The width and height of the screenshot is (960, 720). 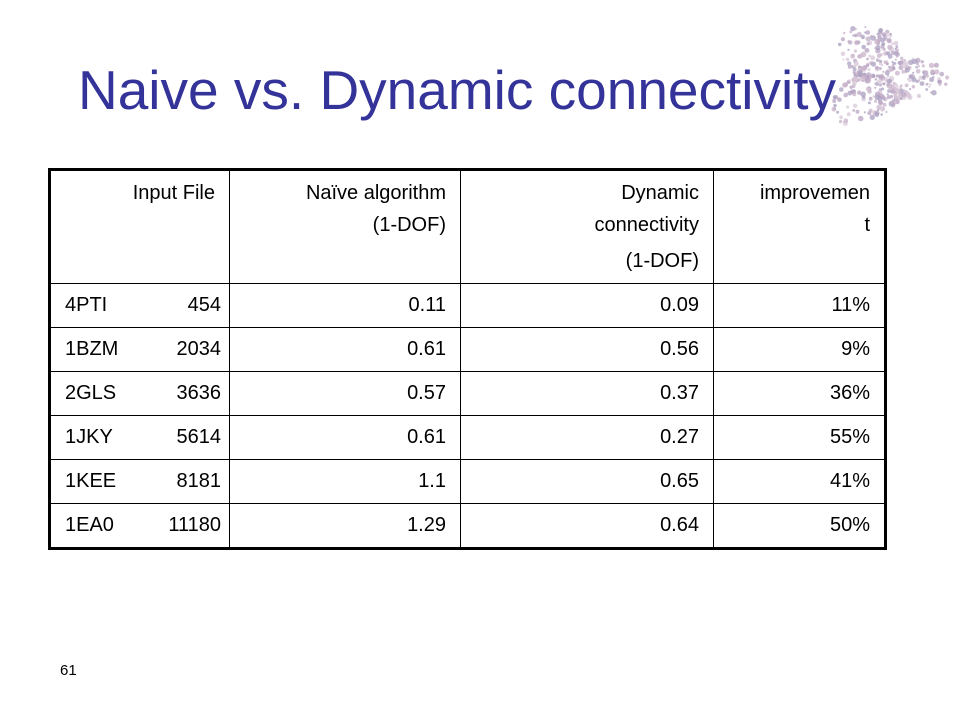 What do you see at coordinates (587, 437) in the screenshot?
I see `cell-dynamic-time: 0.27` at bounding box center [587, 437].